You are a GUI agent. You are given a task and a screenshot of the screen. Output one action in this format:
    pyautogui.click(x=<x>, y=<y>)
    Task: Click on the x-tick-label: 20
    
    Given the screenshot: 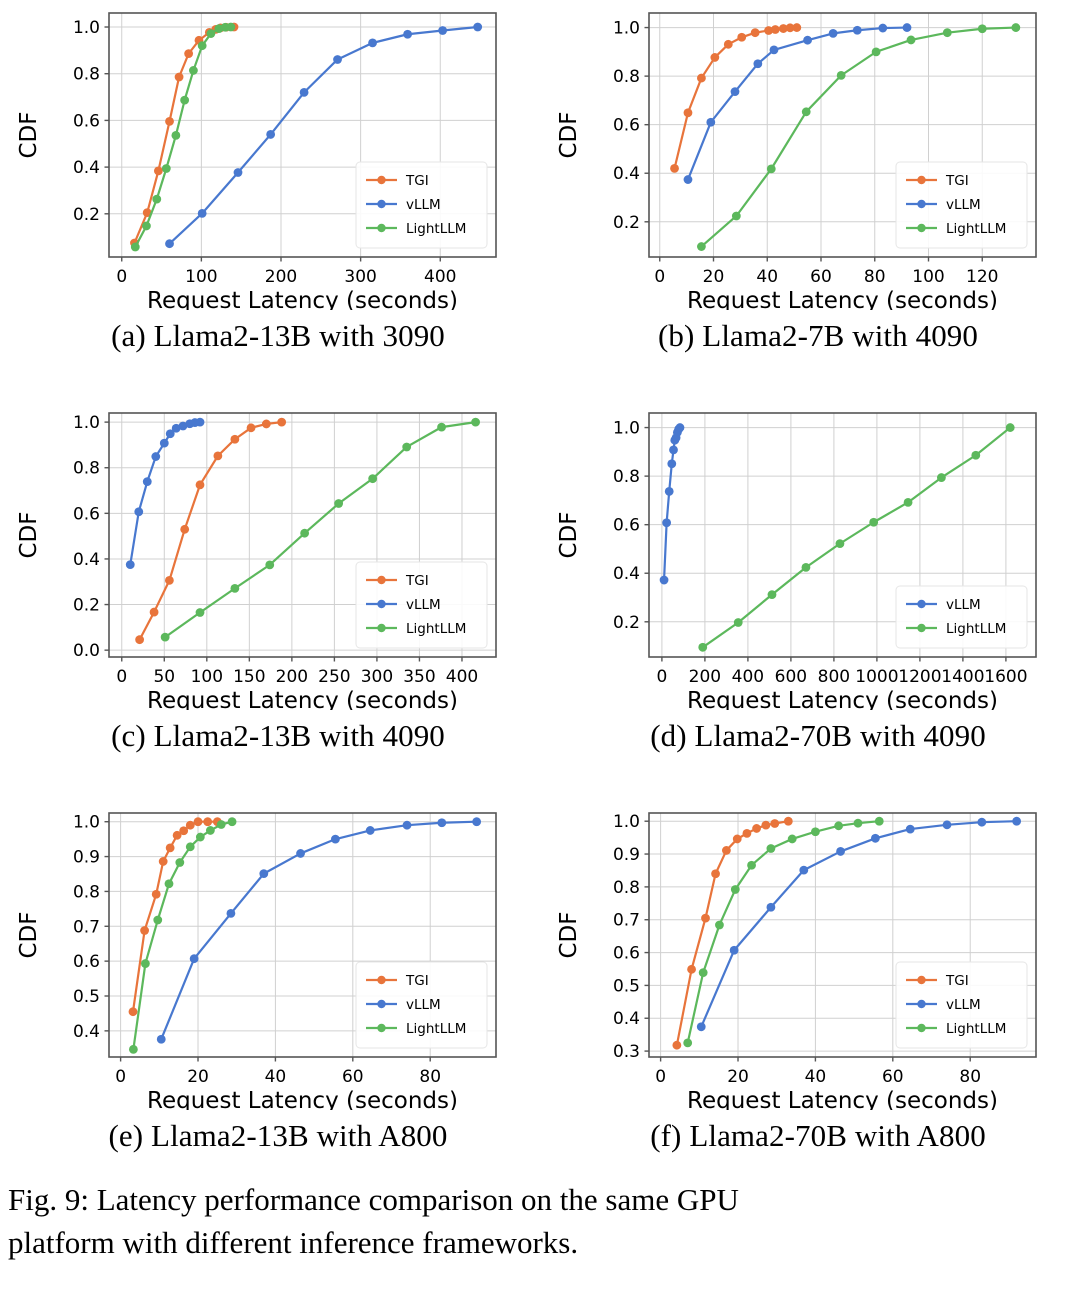 What is the action you would take?
    pyautogui.click(x=198, y=1077)
    